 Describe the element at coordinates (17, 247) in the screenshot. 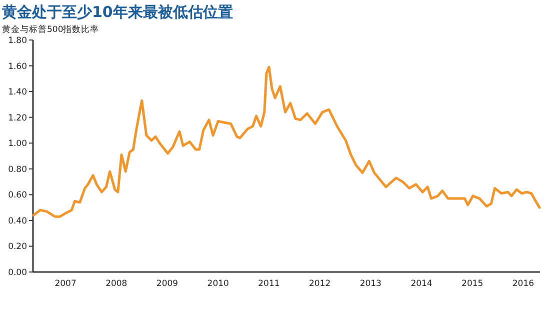

I see `y-tick-label: 0.20` at that location.